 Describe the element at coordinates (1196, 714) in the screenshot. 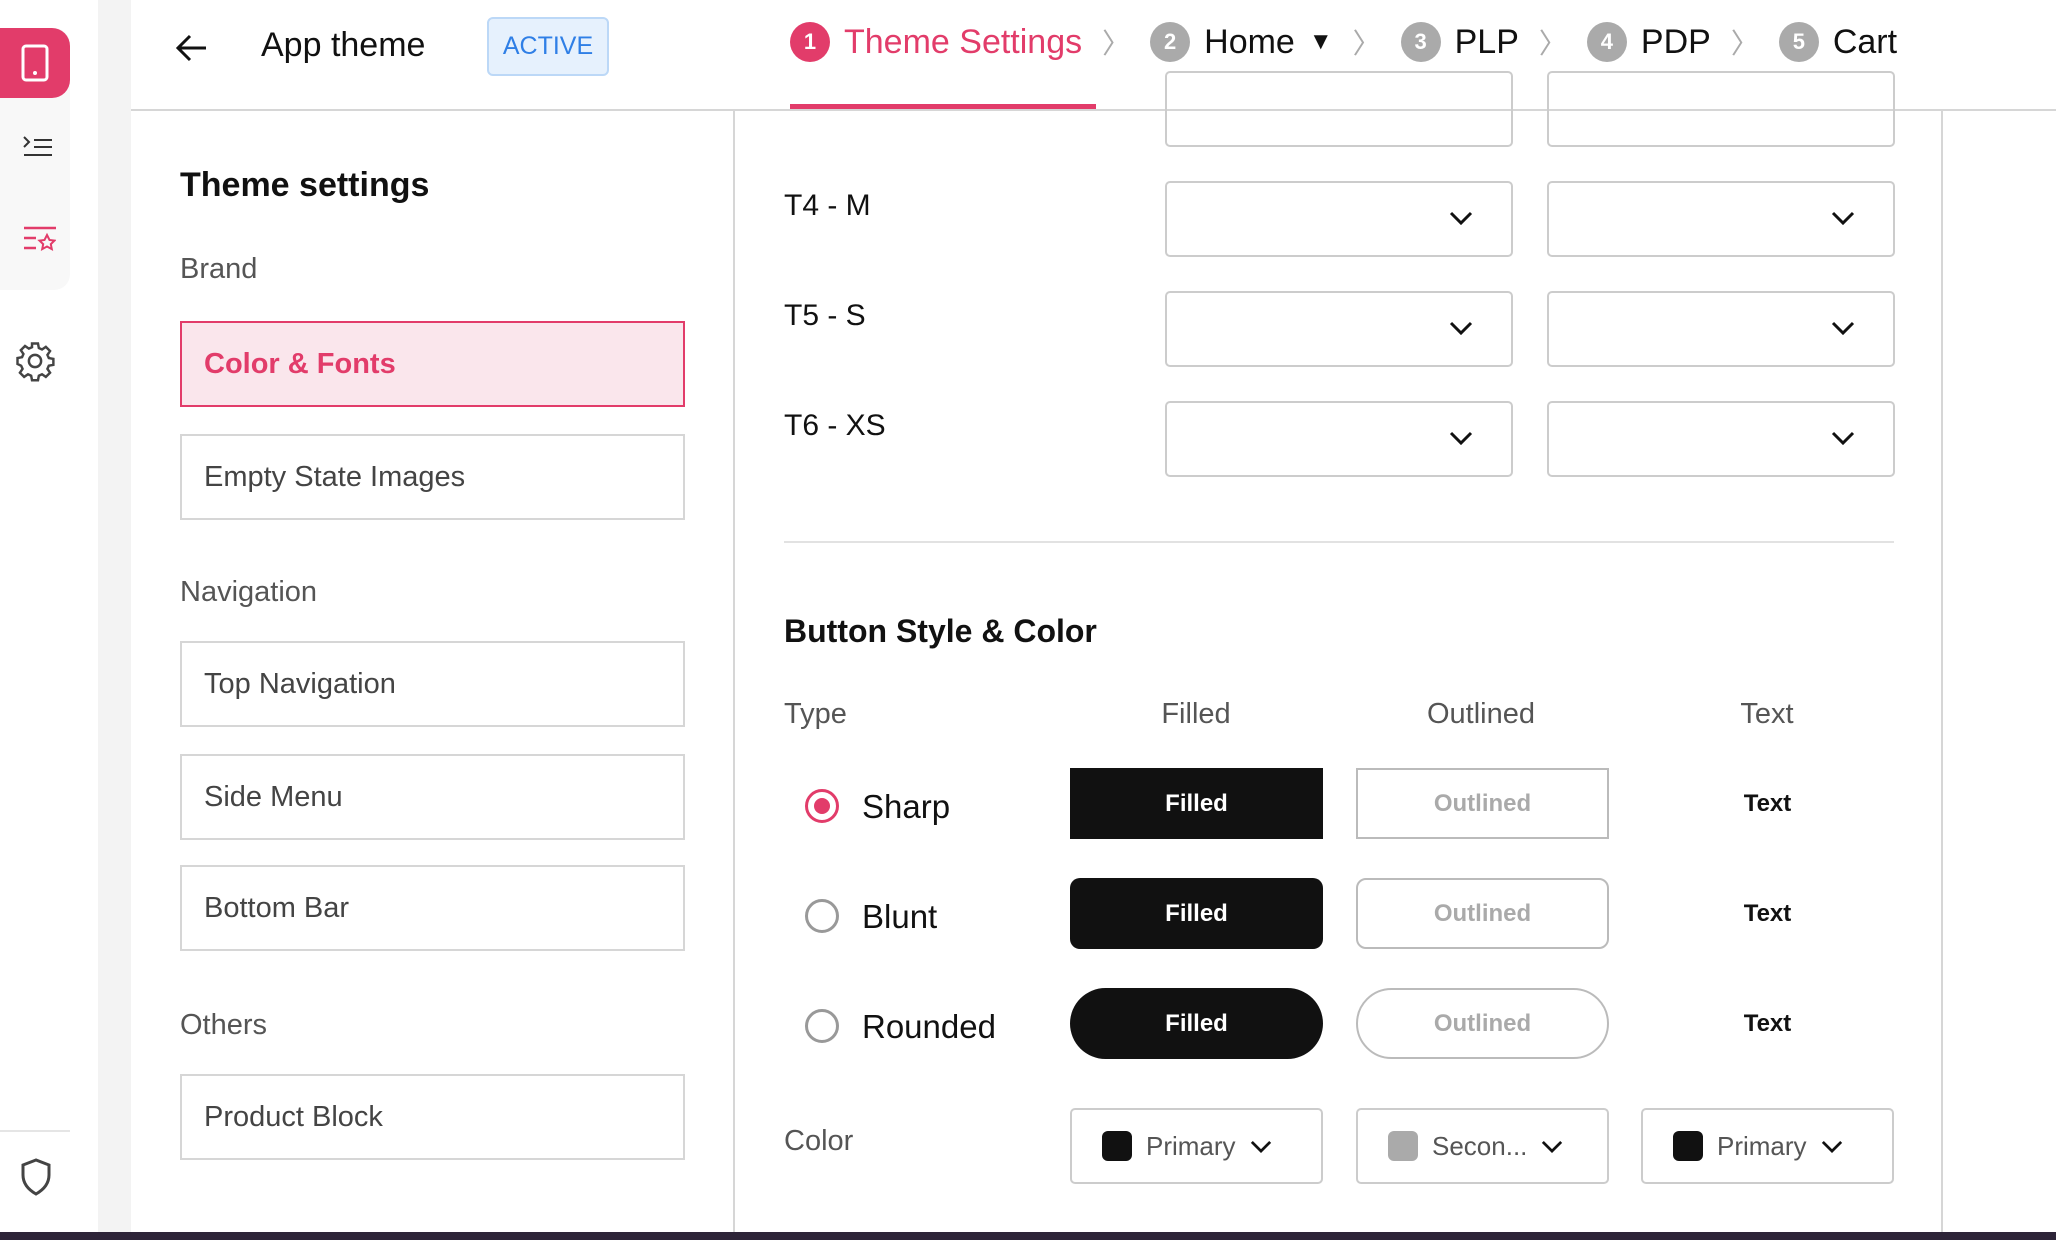

I see `column-filled: Filled` at that location.